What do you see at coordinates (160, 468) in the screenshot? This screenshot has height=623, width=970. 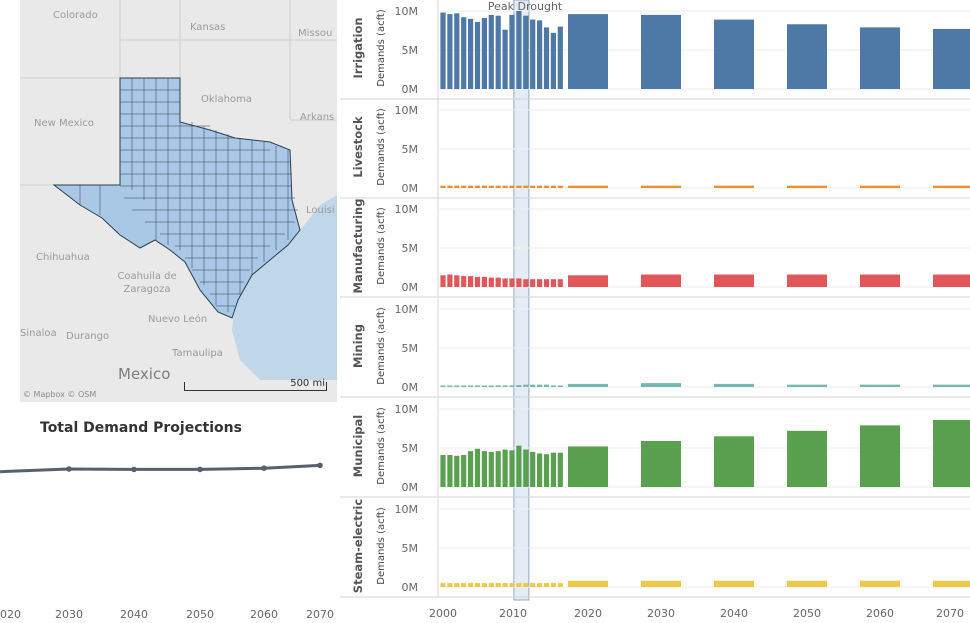 I see `total-demand-line` at bounding box center [160, 468].